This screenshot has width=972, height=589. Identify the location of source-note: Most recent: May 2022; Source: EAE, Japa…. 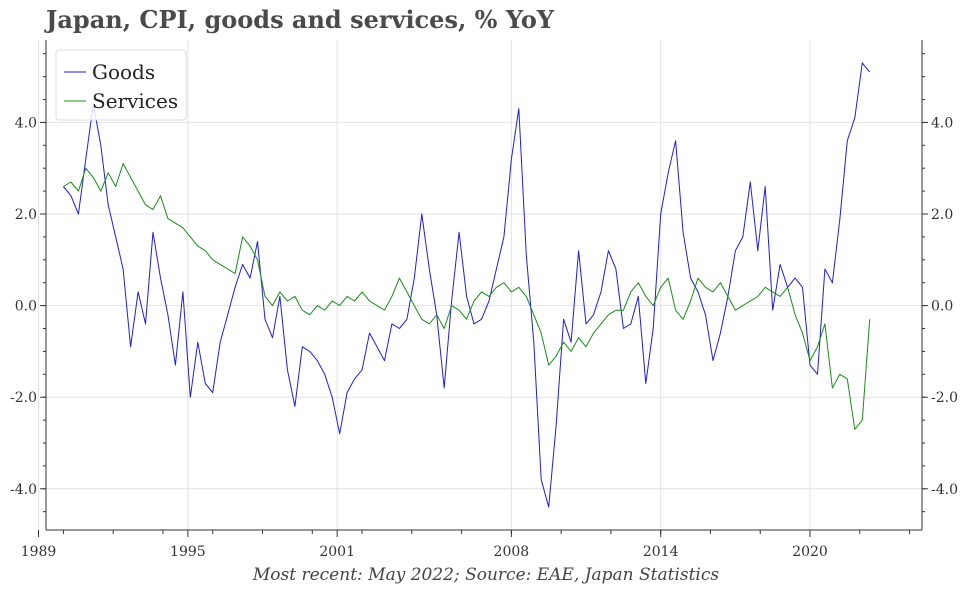
(486, 575).